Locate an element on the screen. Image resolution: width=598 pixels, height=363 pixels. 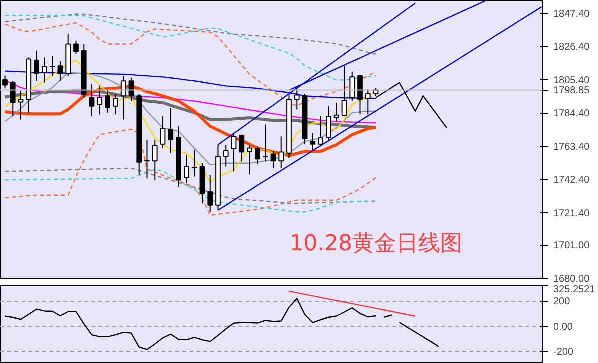
y-tick-label: 200 is located at coordinates (562, 302).